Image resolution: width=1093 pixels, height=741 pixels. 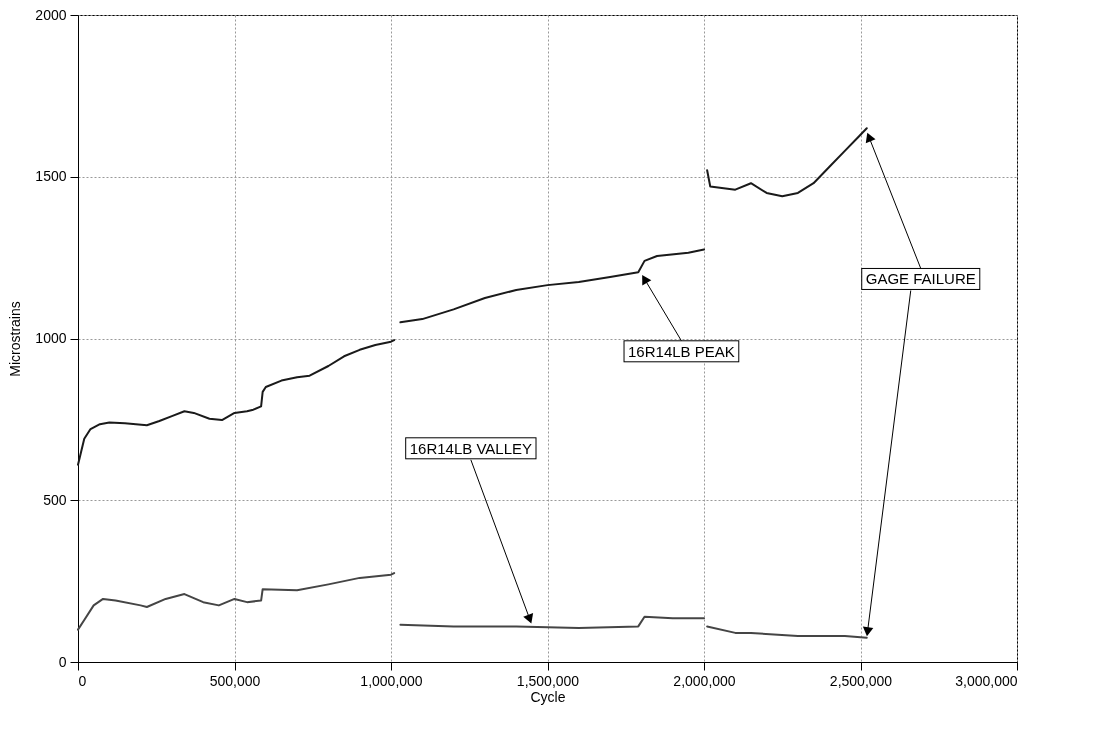 What do you see at coordinates (704, 680) in the screenshot?
I see `x-tick-label: 2,000,000` at bounding box center [704, 680].